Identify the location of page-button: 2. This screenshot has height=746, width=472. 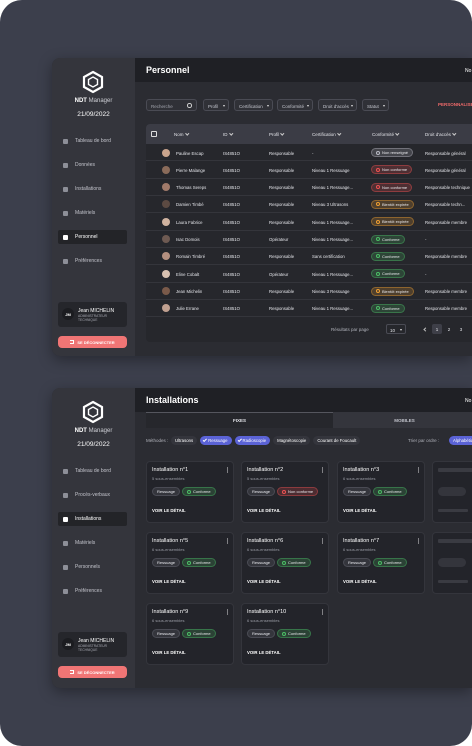
(449, 329).